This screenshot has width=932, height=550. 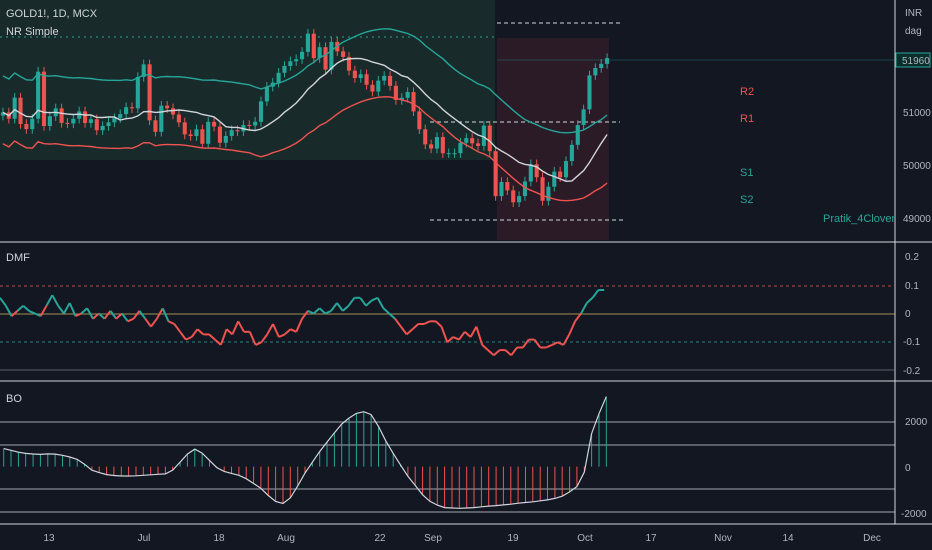 I want to click on bo-tick: 0, so click(x=908, y=468).